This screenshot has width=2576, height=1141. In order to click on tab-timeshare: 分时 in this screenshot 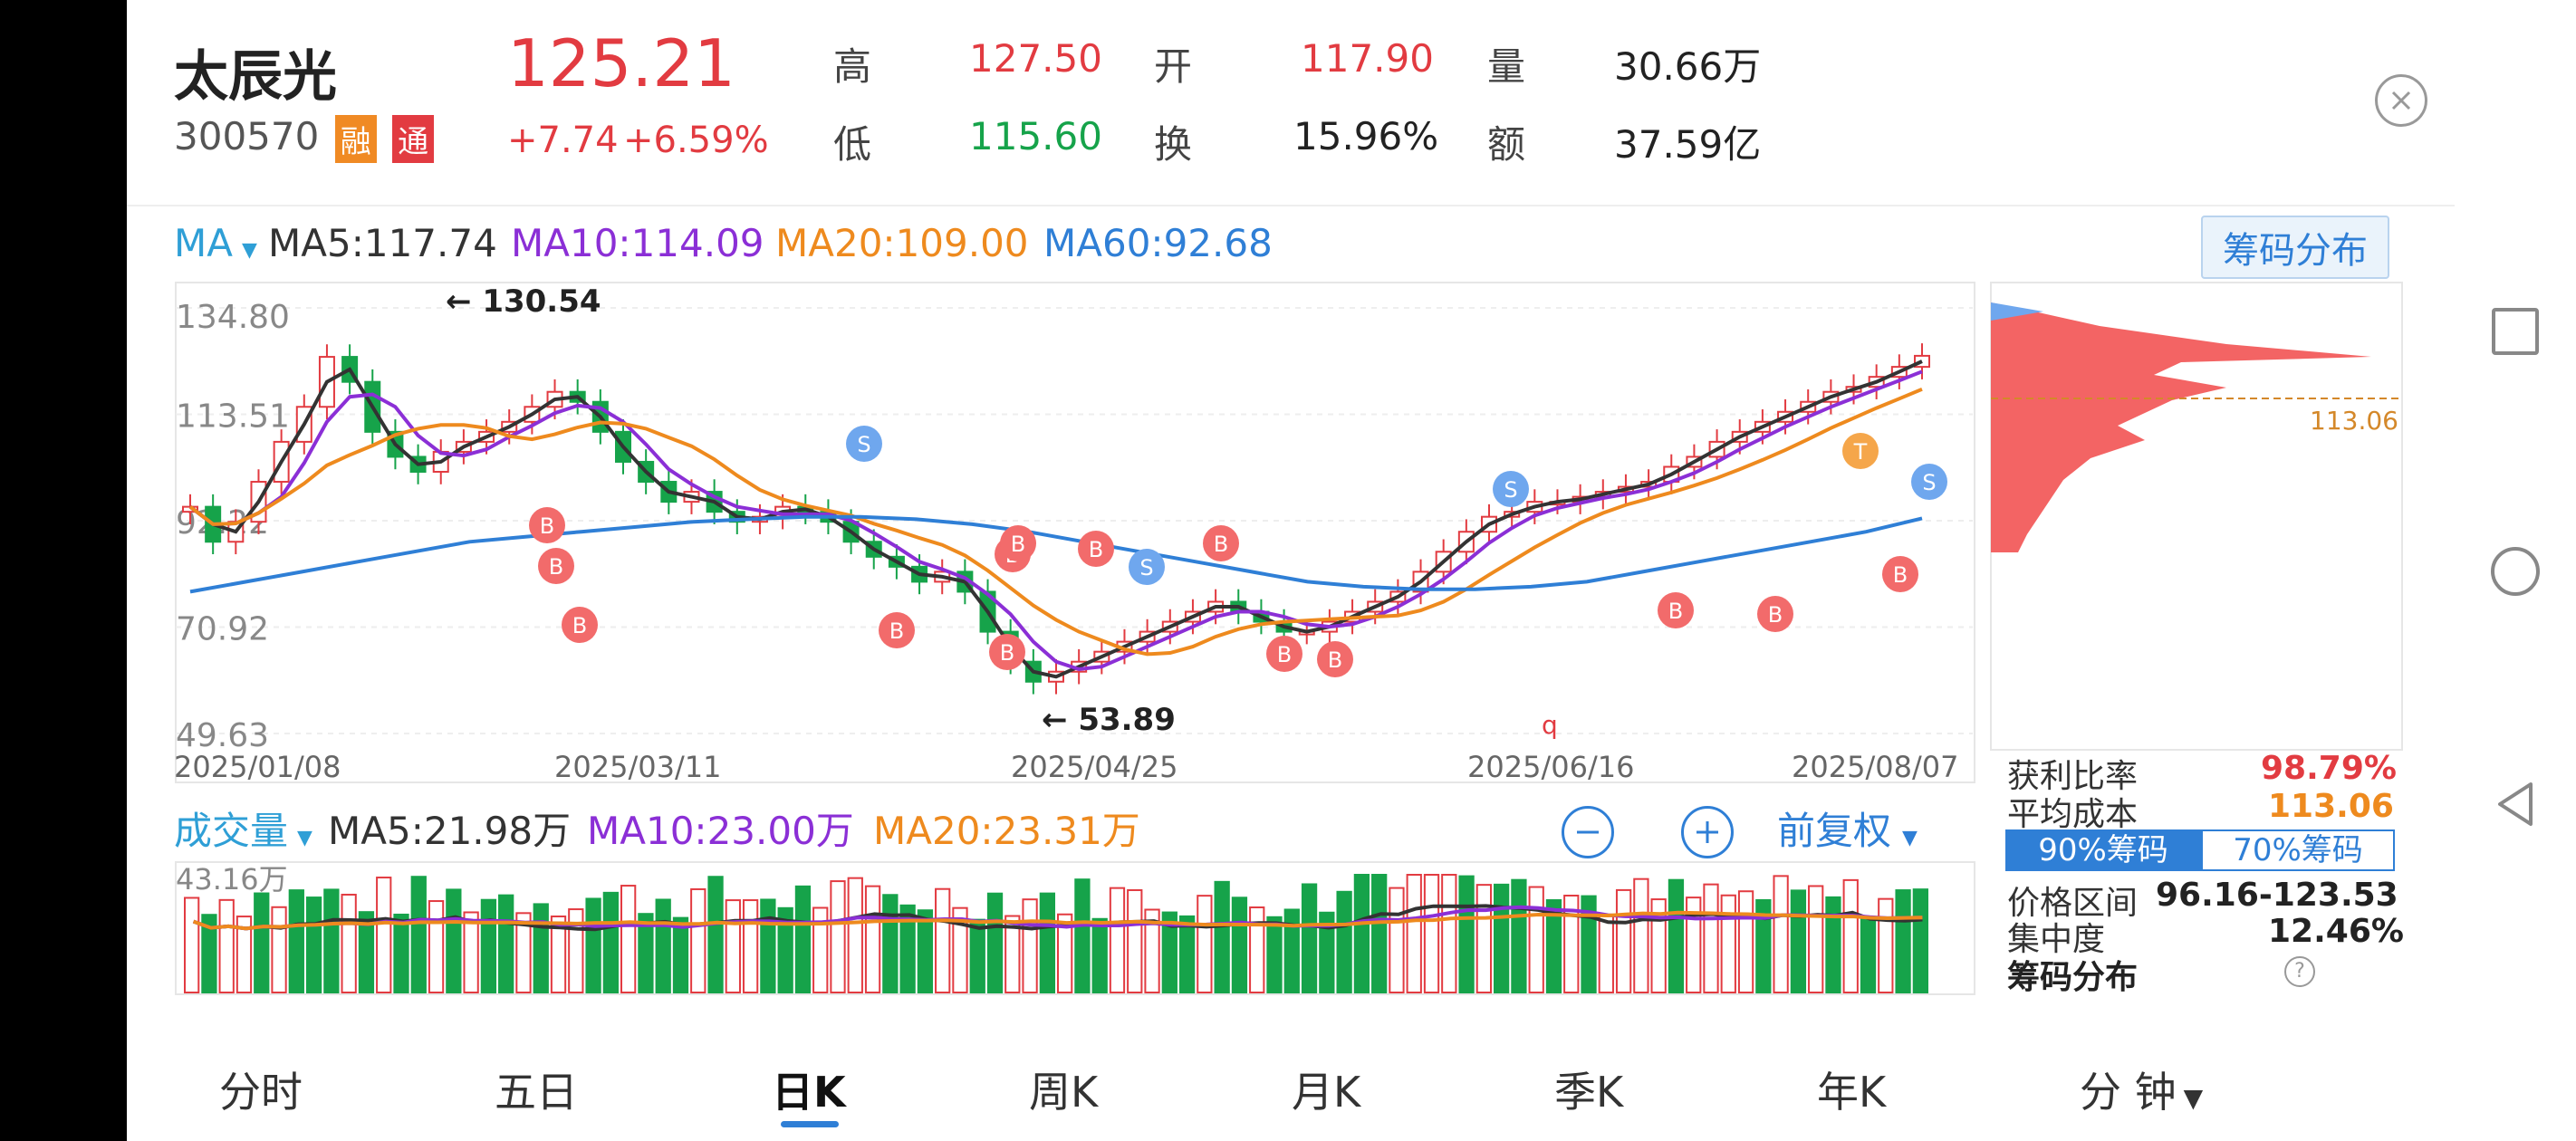, I will do `click(261, 1092)`.